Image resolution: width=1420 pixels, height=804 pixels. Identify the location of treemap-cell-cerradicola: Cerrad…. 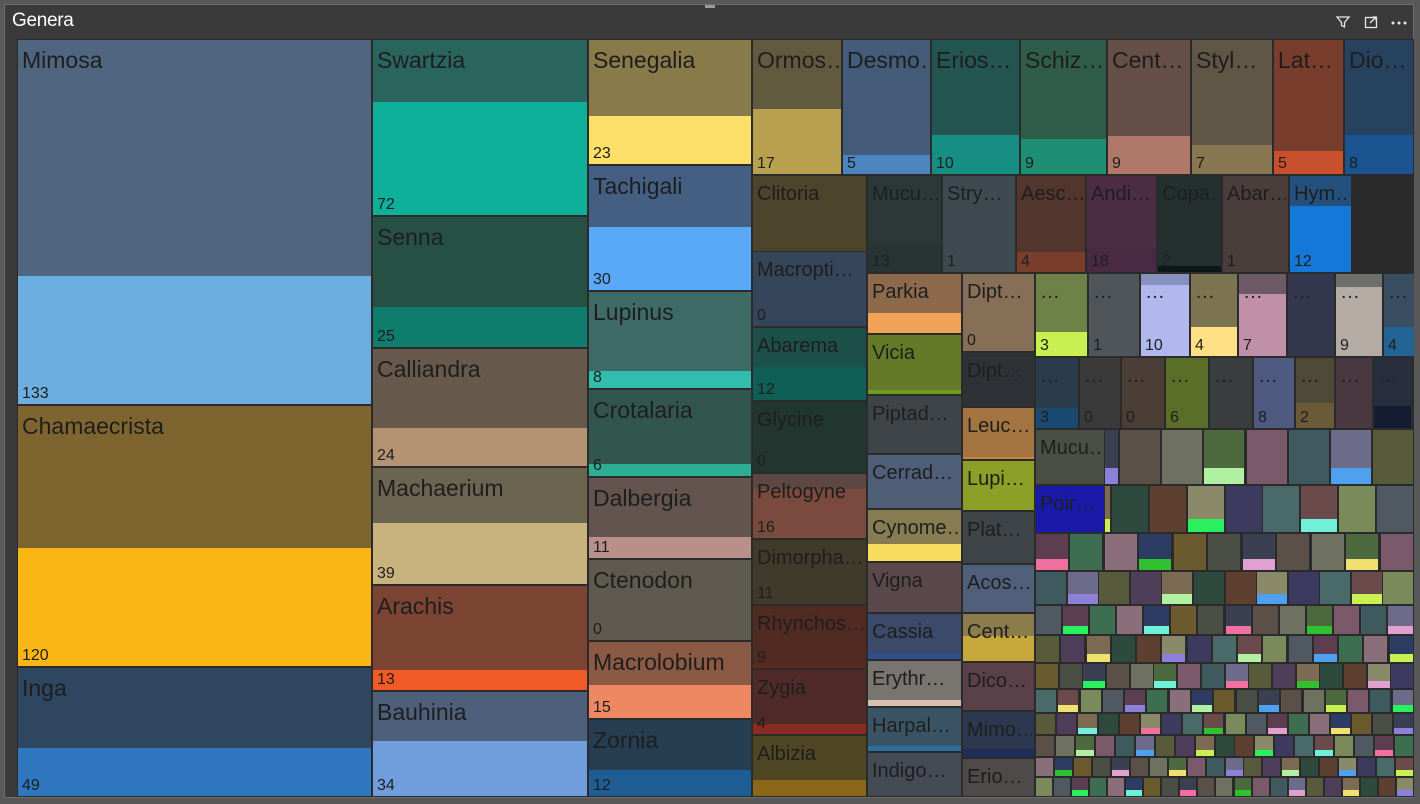
(914, 481).